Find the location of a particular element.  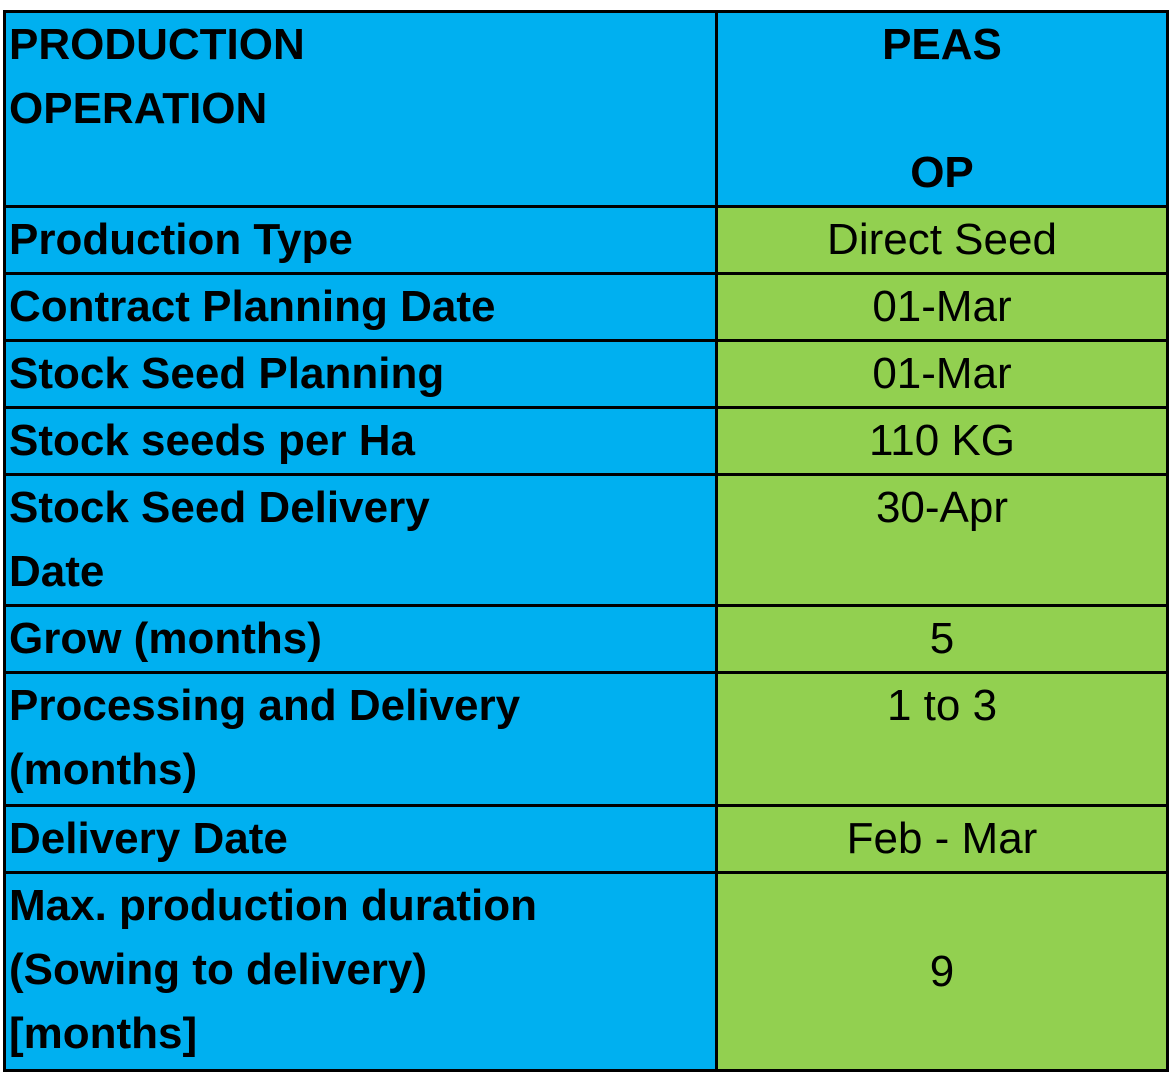

row-label-text: Production Type is located at coordinates (181, 239).